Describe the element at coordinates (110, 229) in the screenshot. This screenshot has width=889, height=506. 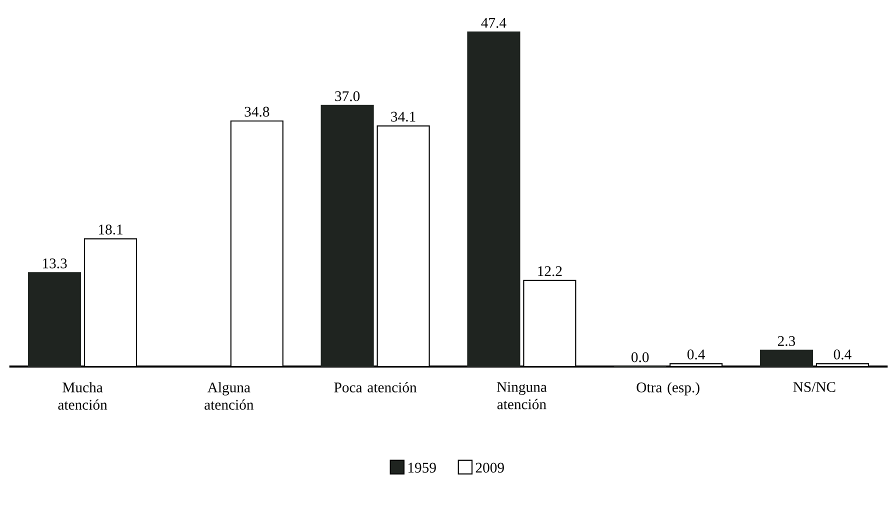
I see `data-label: 18.1` at that location.